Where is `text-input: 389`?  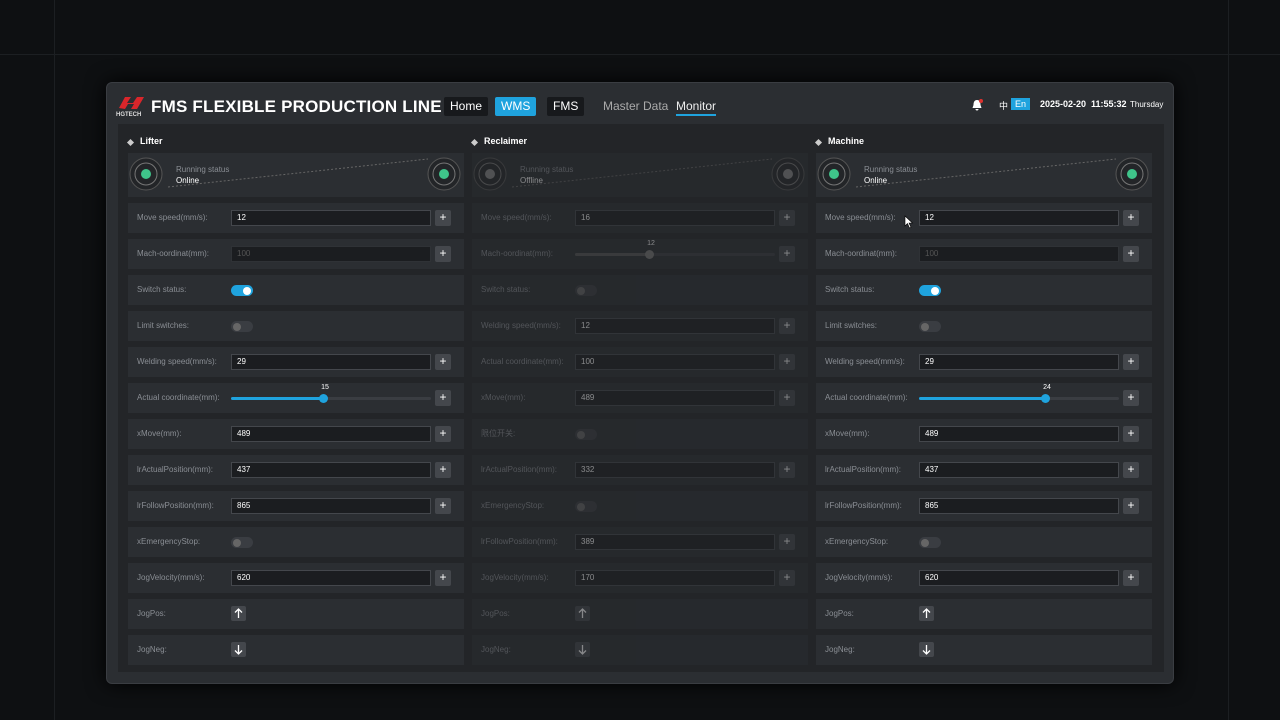 text-input: 389 is located at coordinates (675, 542).